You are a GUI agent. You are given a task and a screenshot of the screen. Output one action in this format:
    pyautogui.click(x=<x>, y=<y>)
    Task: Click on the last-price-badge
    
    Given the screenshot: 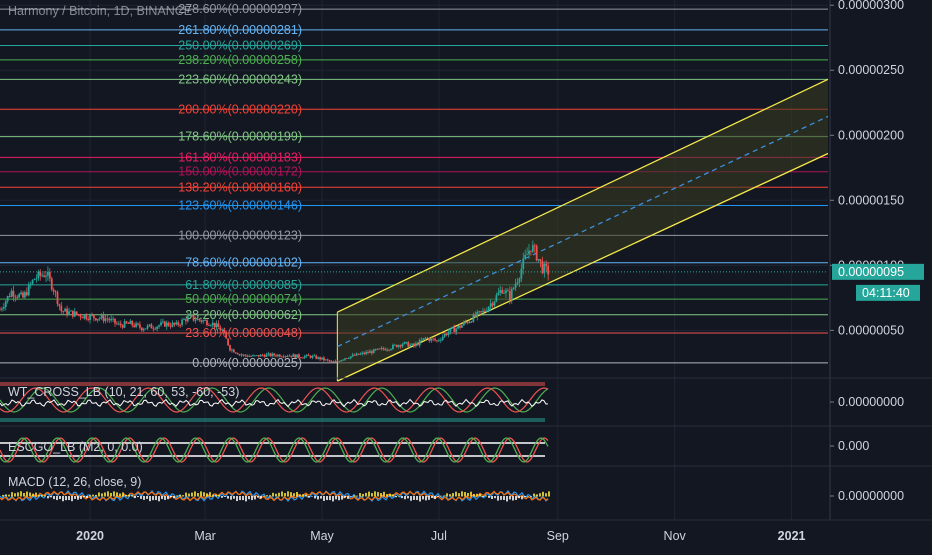 What is the action you would take?
    pyautogui.click(x=878, y=271)
    